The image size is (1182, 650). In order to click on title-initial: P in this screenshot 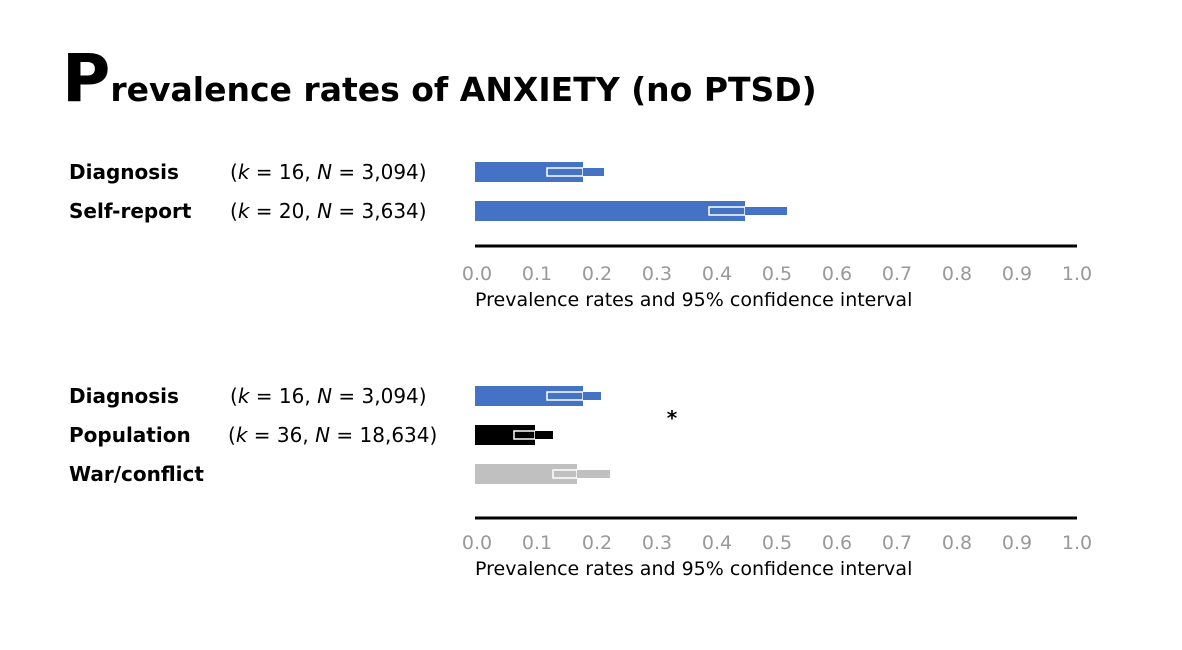, I will do `click(86, 78)`.